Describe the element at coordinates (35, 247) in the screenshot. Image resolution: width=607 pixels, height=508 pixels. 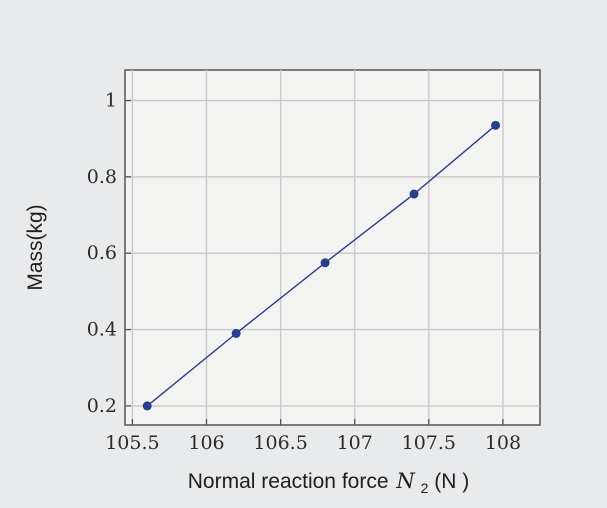
I see `y-axis-title: Mass(kg)` at that location.